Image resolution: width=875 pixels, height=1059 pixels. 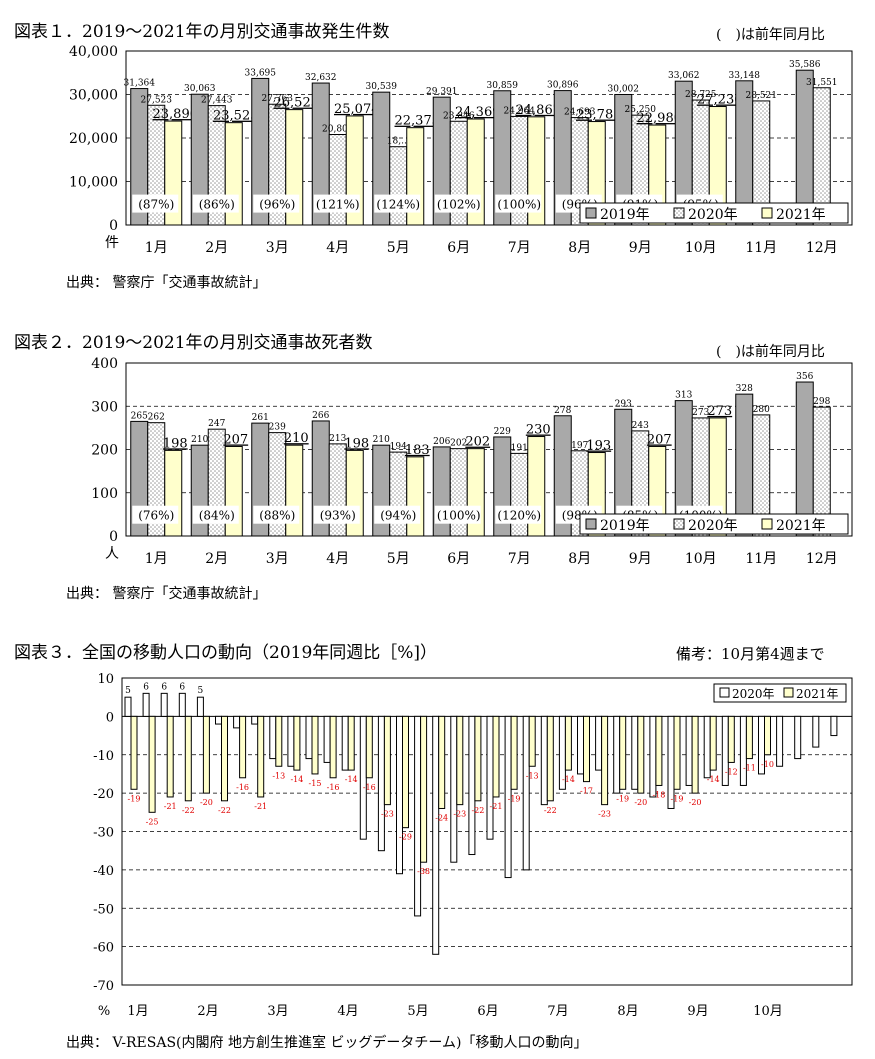 What do you see at coordinates (713, 526) in the screenshot?
I see `legend-label: 2020年` at bounding box center [713, 526].